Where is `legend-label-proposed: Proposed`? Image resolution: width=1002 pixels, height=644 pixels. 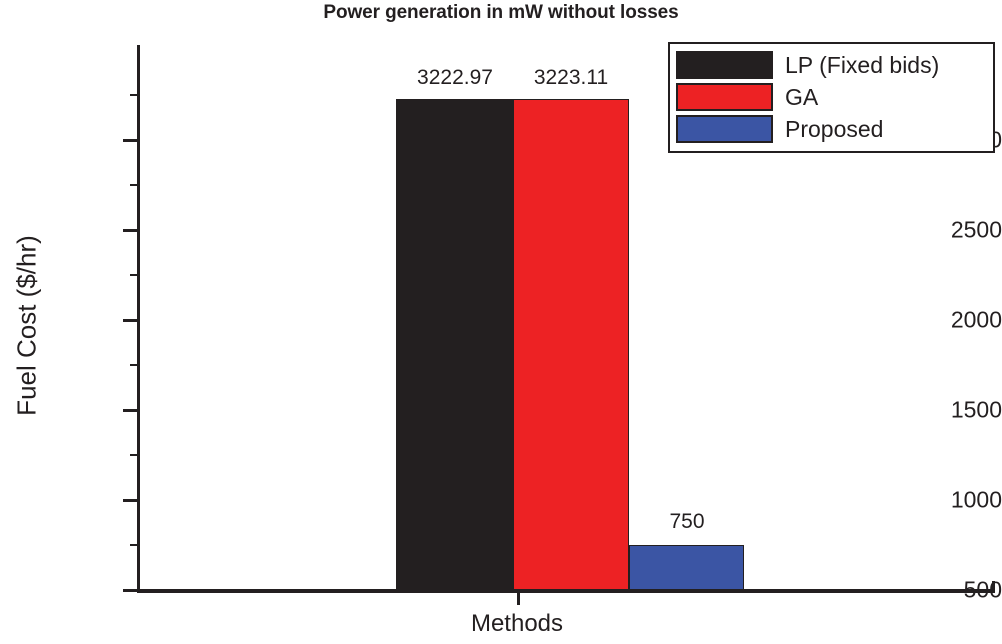
legend-label-proposed: Proposed is located at coordinates (834, 128).